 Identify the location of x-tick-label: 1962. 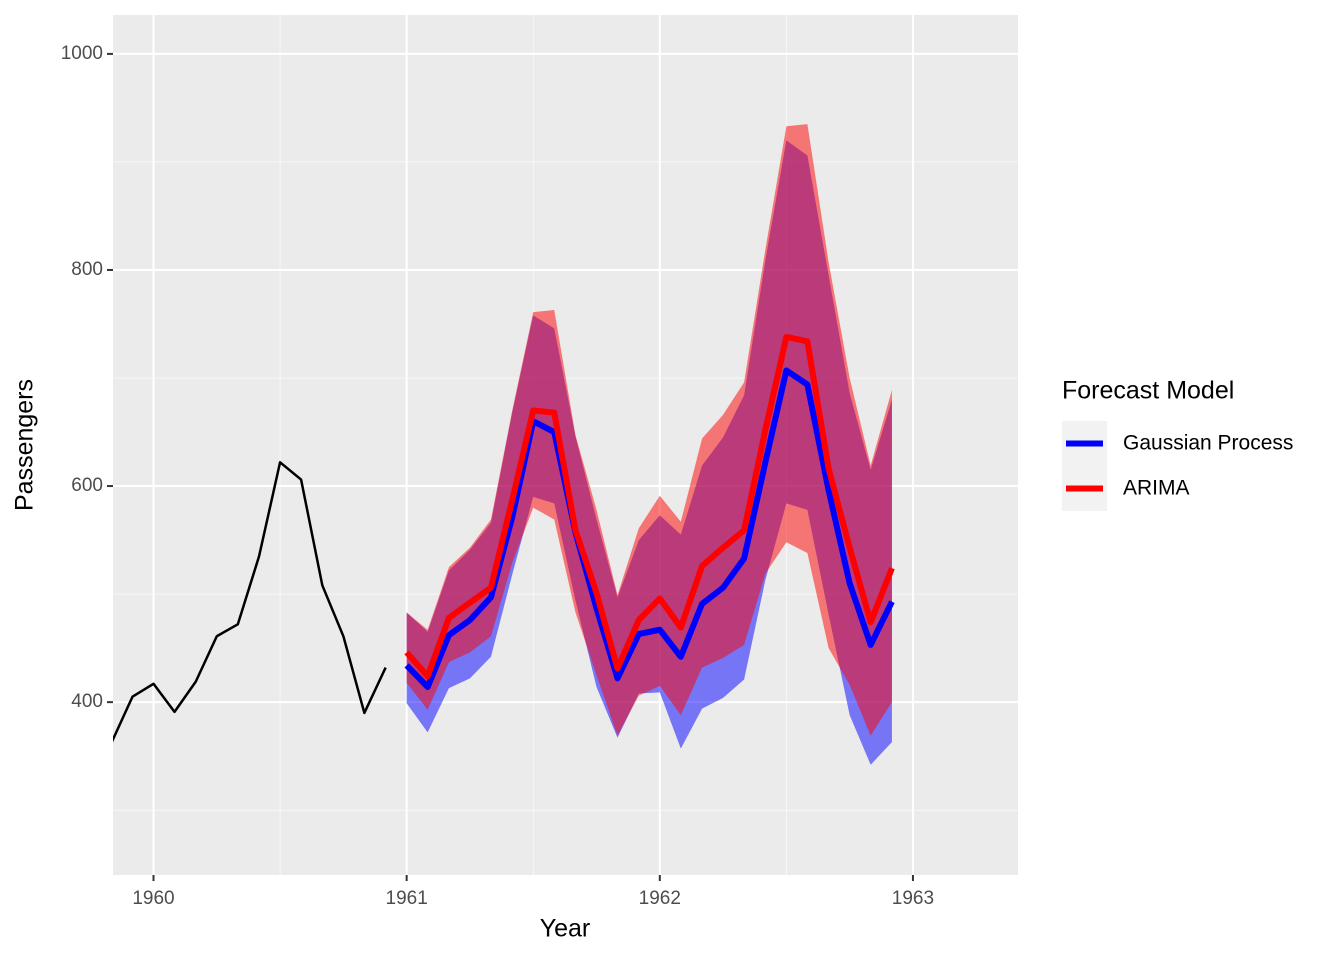
(660, 898).